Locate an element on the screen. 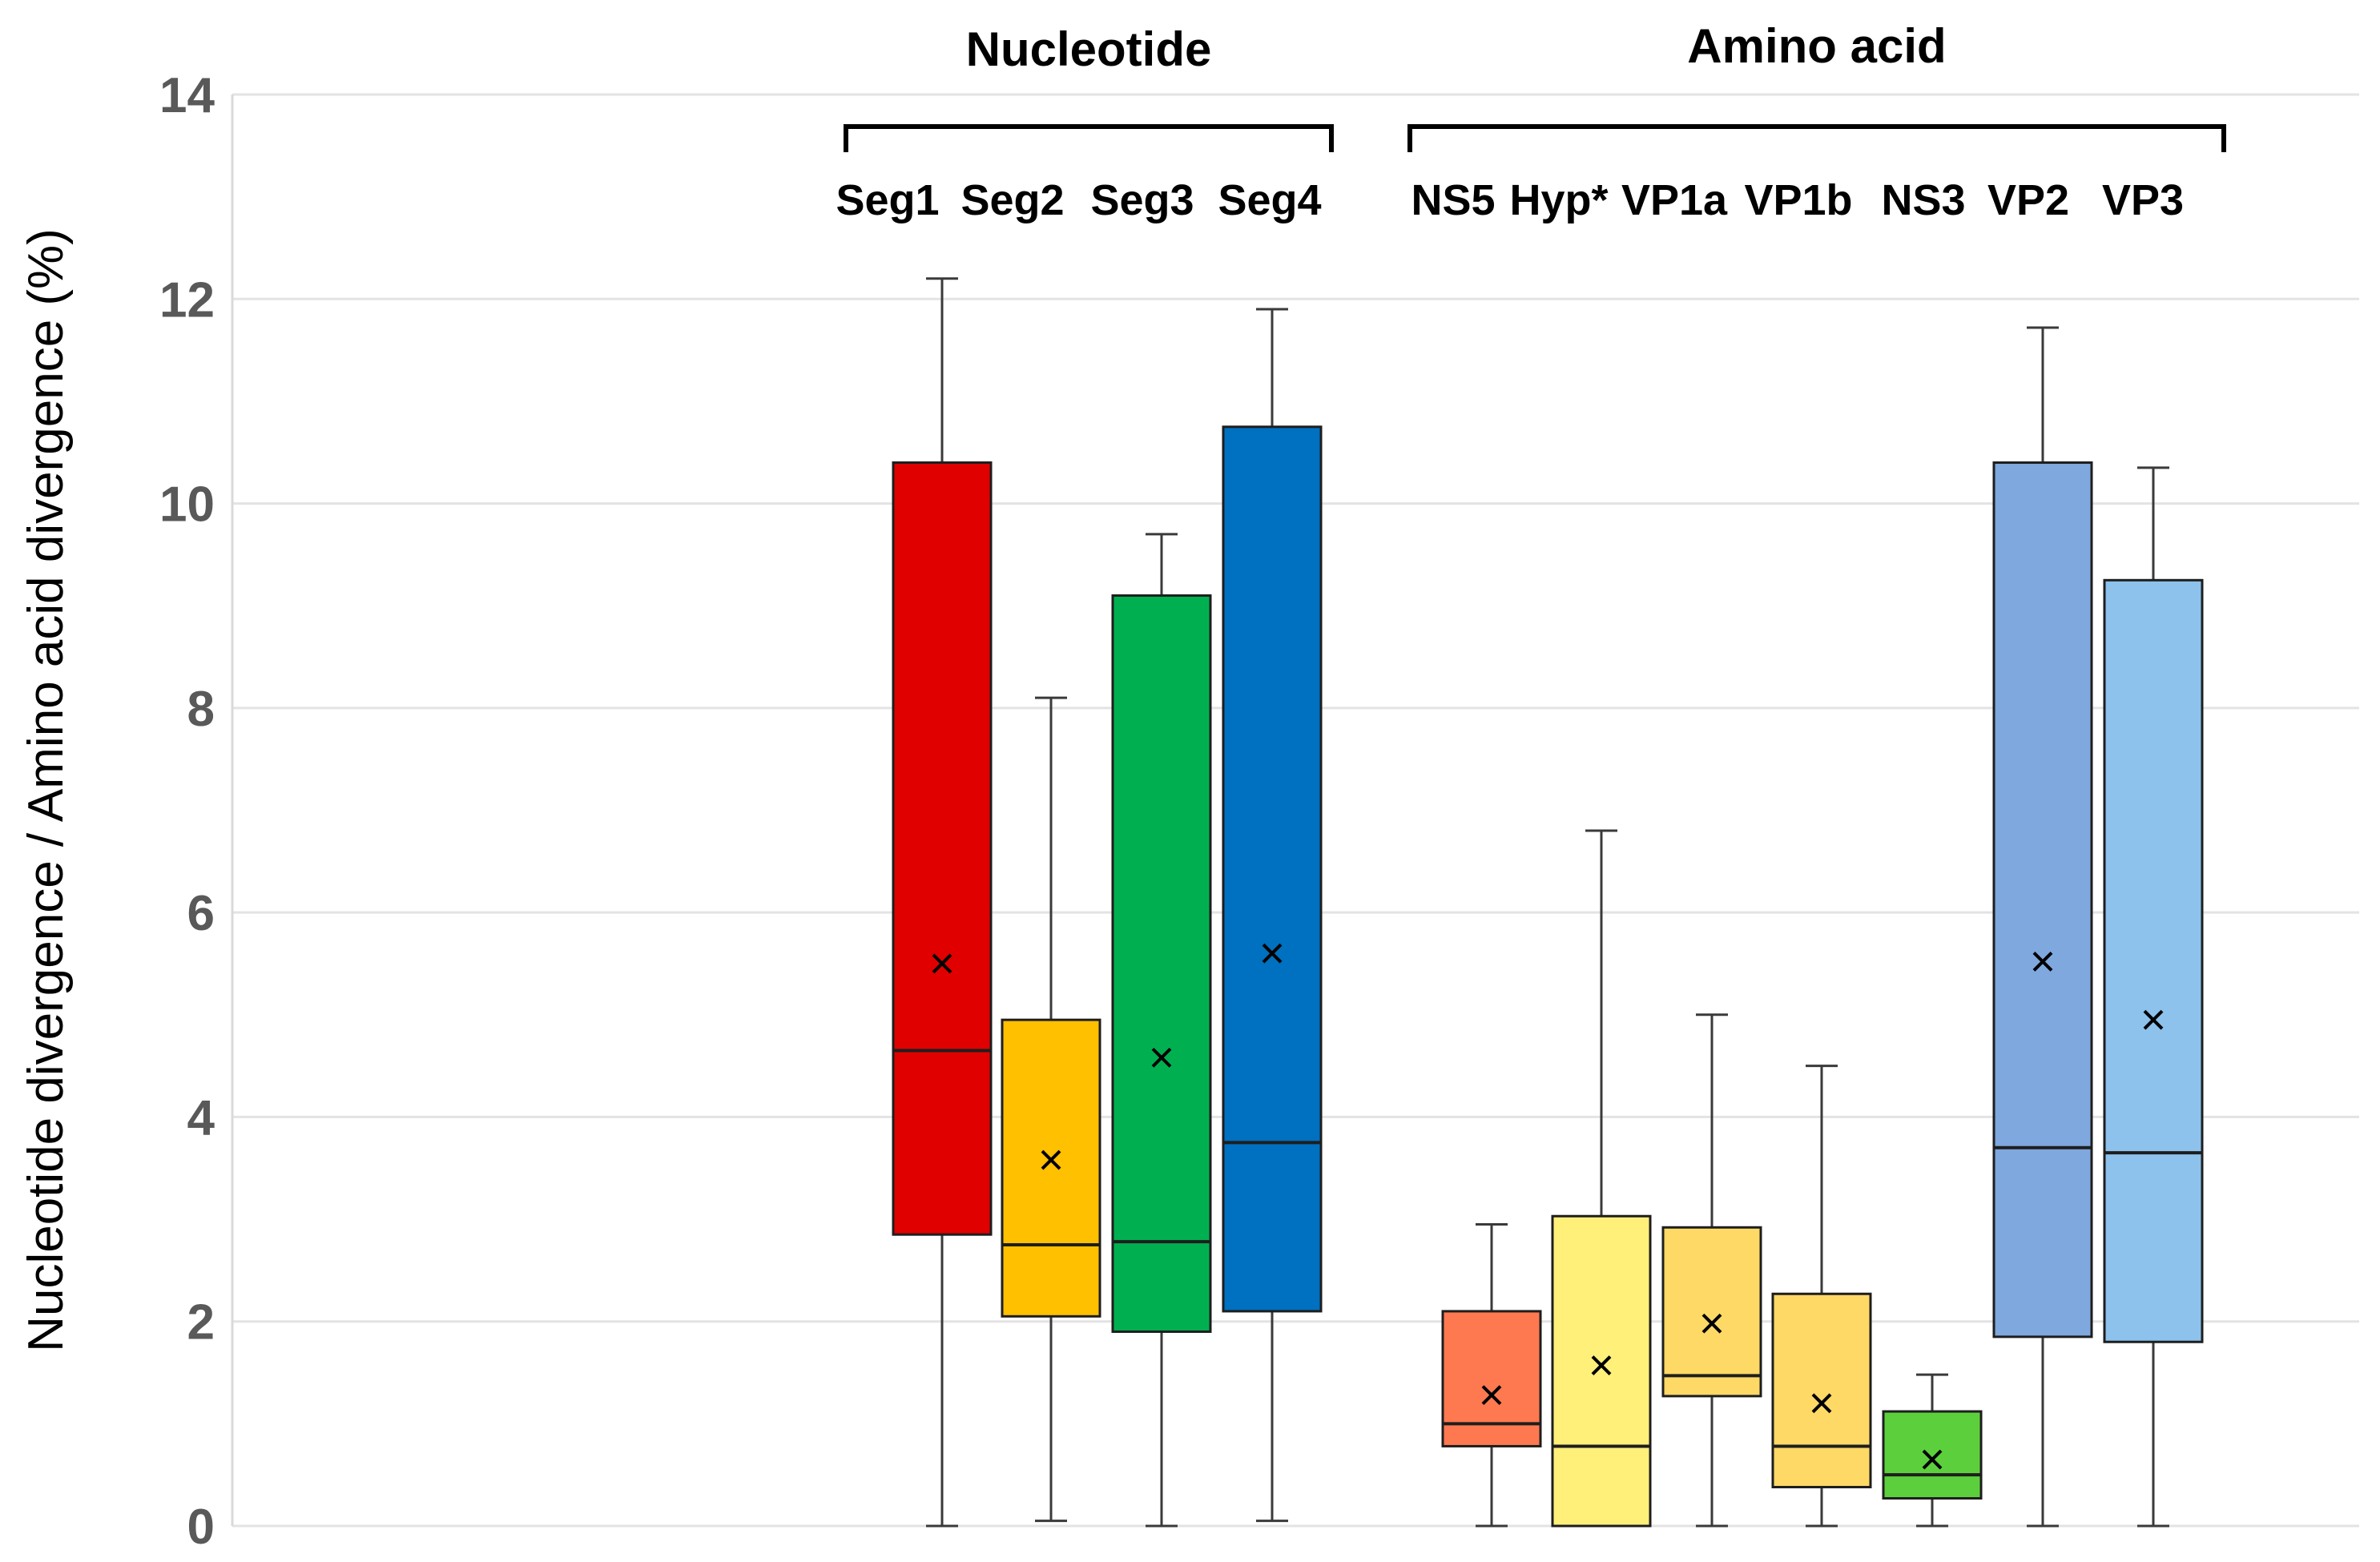 The width and height of the screenshot is (2380, 1562). category-label: VP2 is located at coordinates (2028, 200).